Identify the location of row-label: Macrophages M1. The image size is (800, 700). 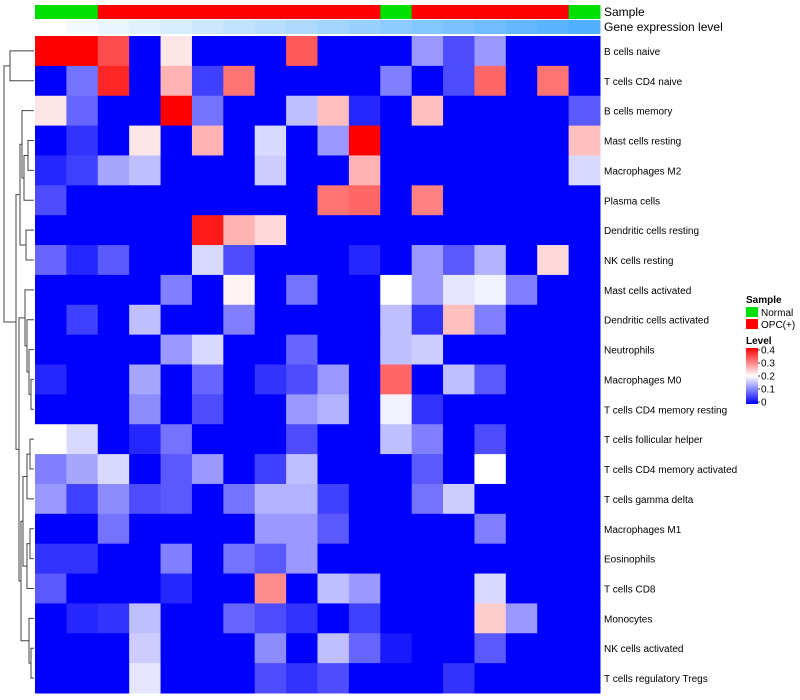
(643, 530).